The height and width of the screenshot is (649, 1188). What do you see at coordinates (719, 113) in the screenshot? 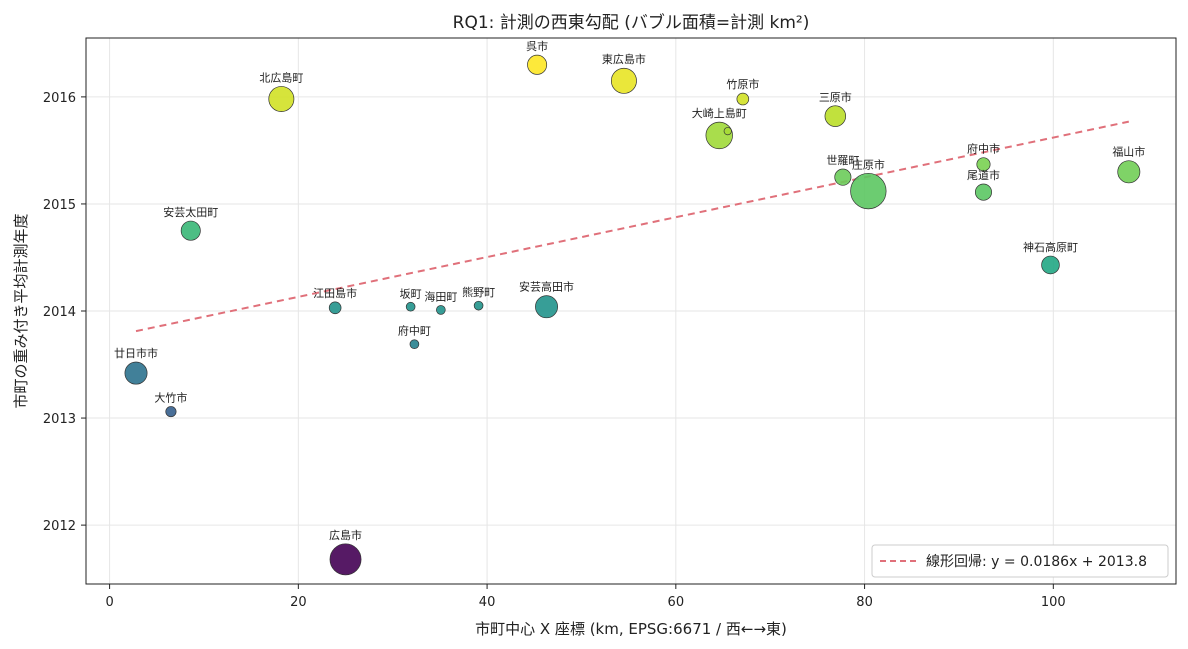
I see `point-label: 大崎上島町` at bounding box center [719, 113].